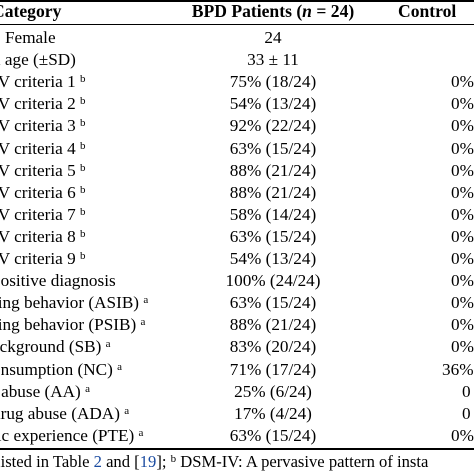  I want to click on row-bpd-value: 17% (4/24), so click(273, 413).